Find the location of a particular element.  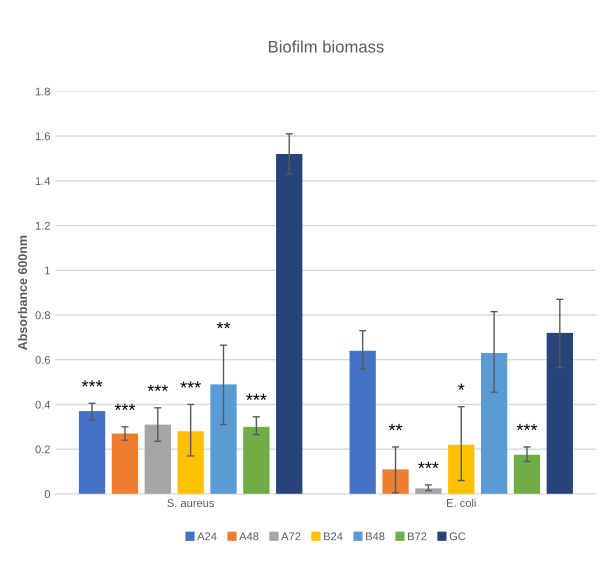

y-tick-label: 0.4 is located at coordinates (42, 404).